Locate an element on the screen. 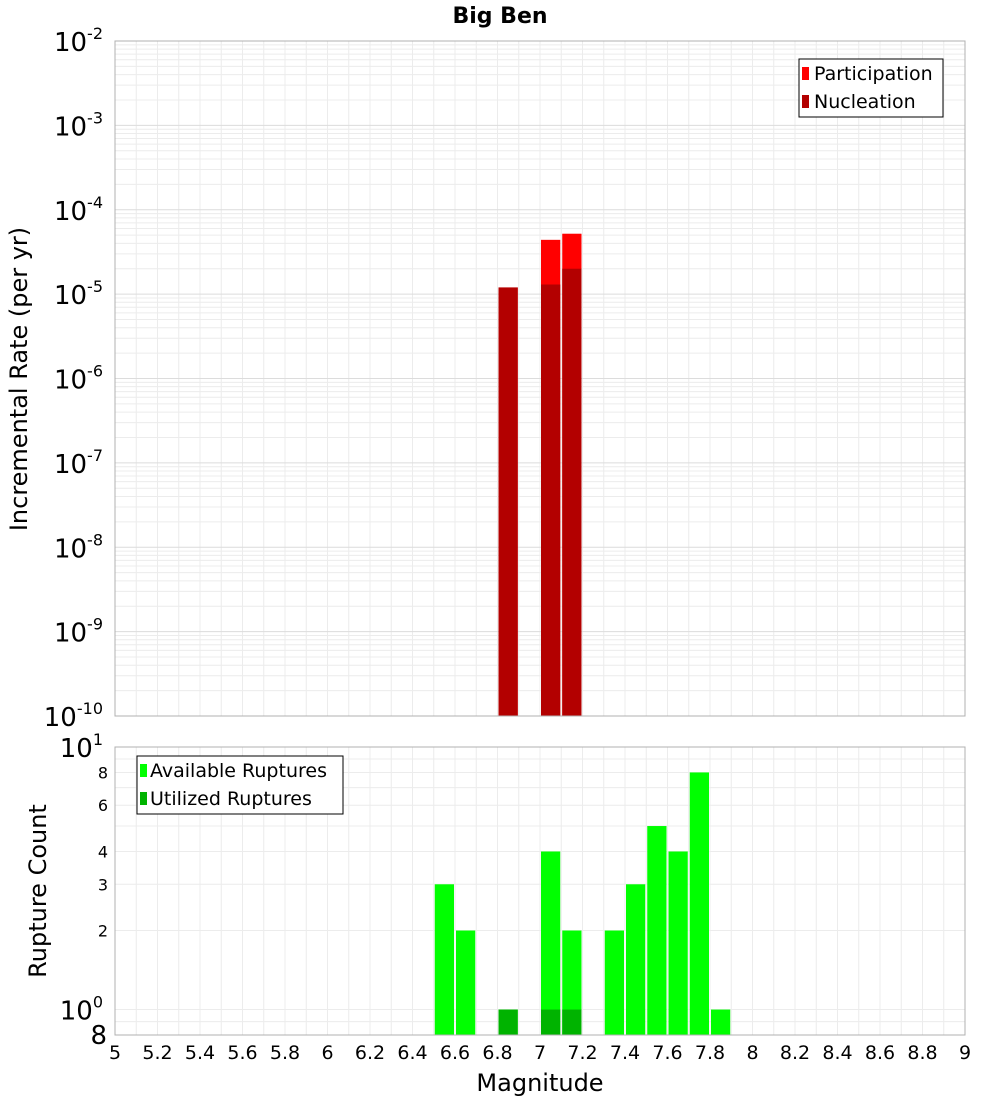 The height and width of the screenshot is (1100, 1000). y-tick-label: 10⁻³ is located at coordinates (78, 125).